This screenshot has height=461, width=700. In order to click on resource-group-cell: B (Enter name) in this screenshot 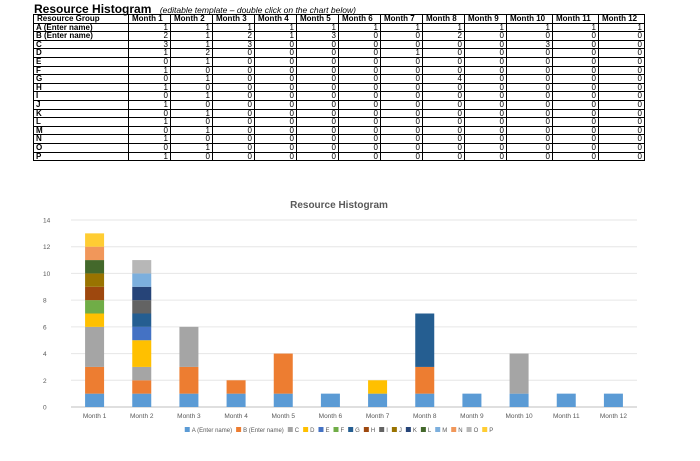, I will do `click(81, 36)`.